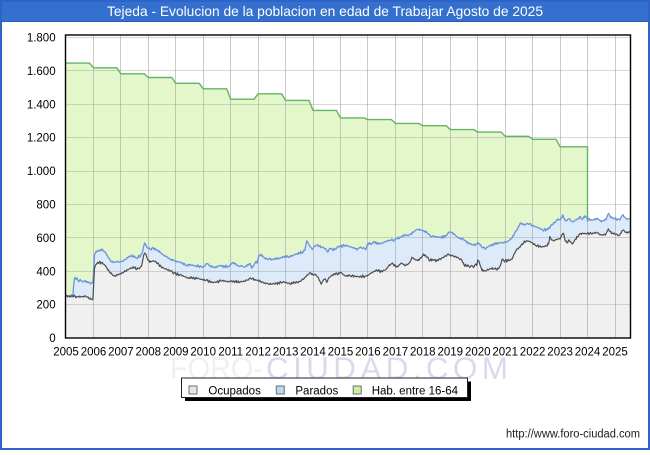 The height and width of the screenshot is (455, 650). I want to click on svg-text: 2017, so click(396, 353).